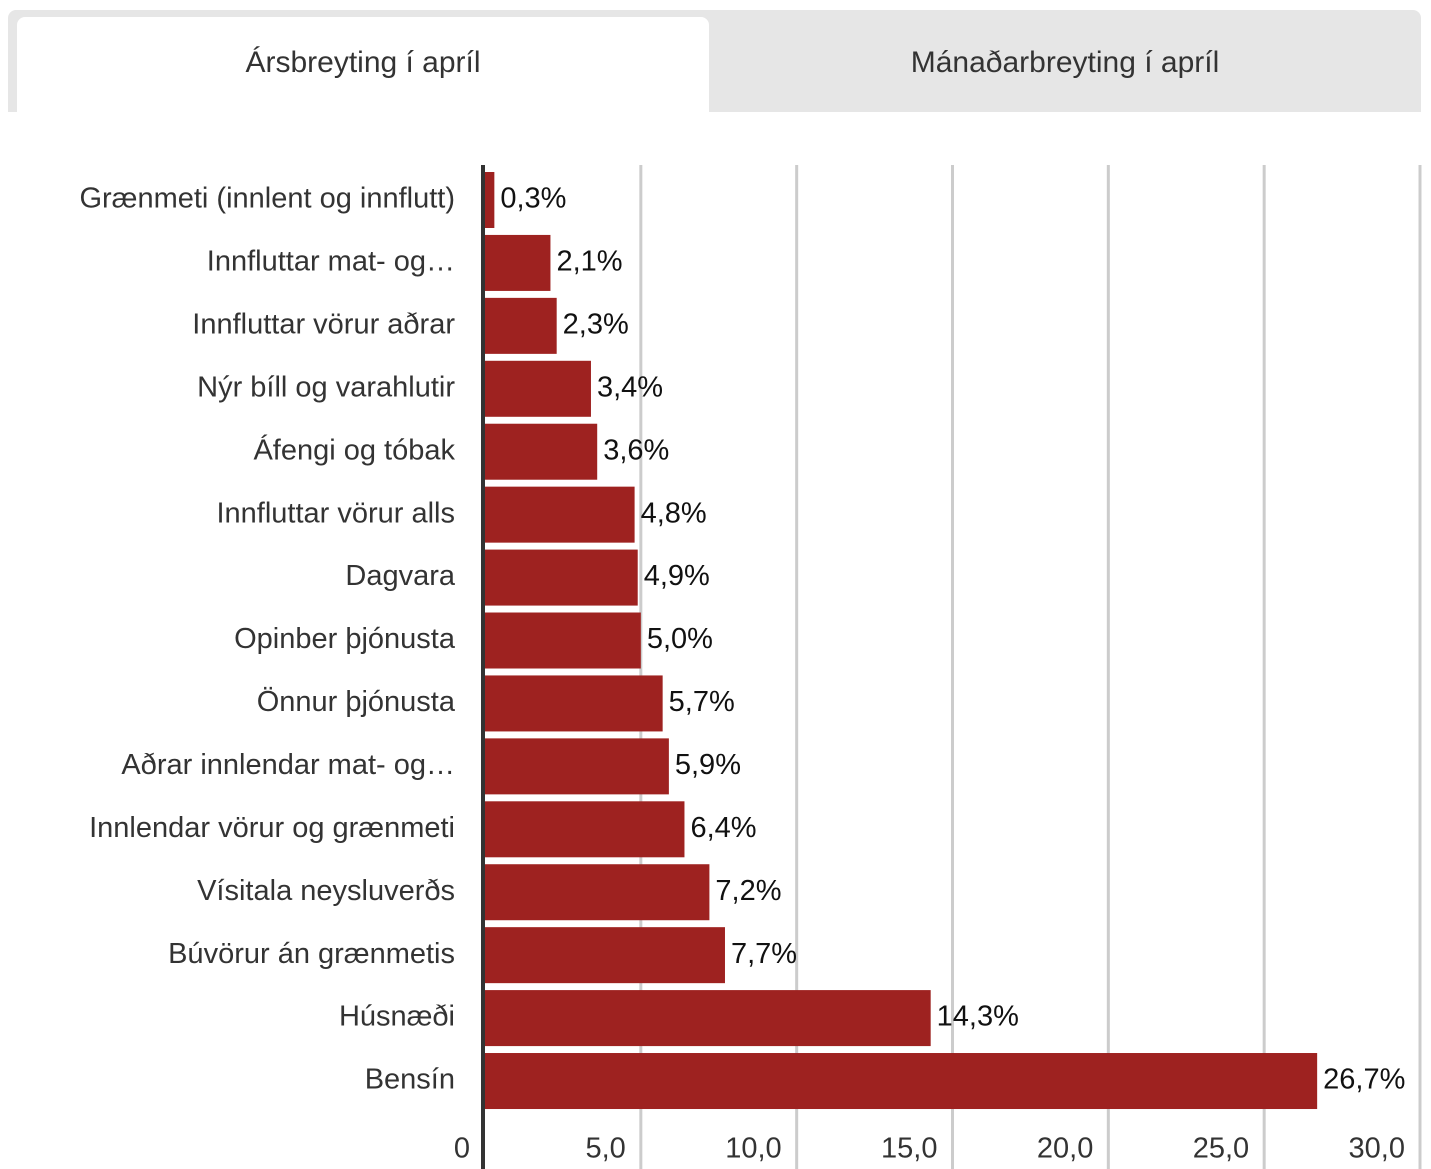 The image size is (1431, 1169). What do you see at coordinates (400, 576) in the screenshot?
I see `category-label: Dagvara` at bounding box center [400, 576].